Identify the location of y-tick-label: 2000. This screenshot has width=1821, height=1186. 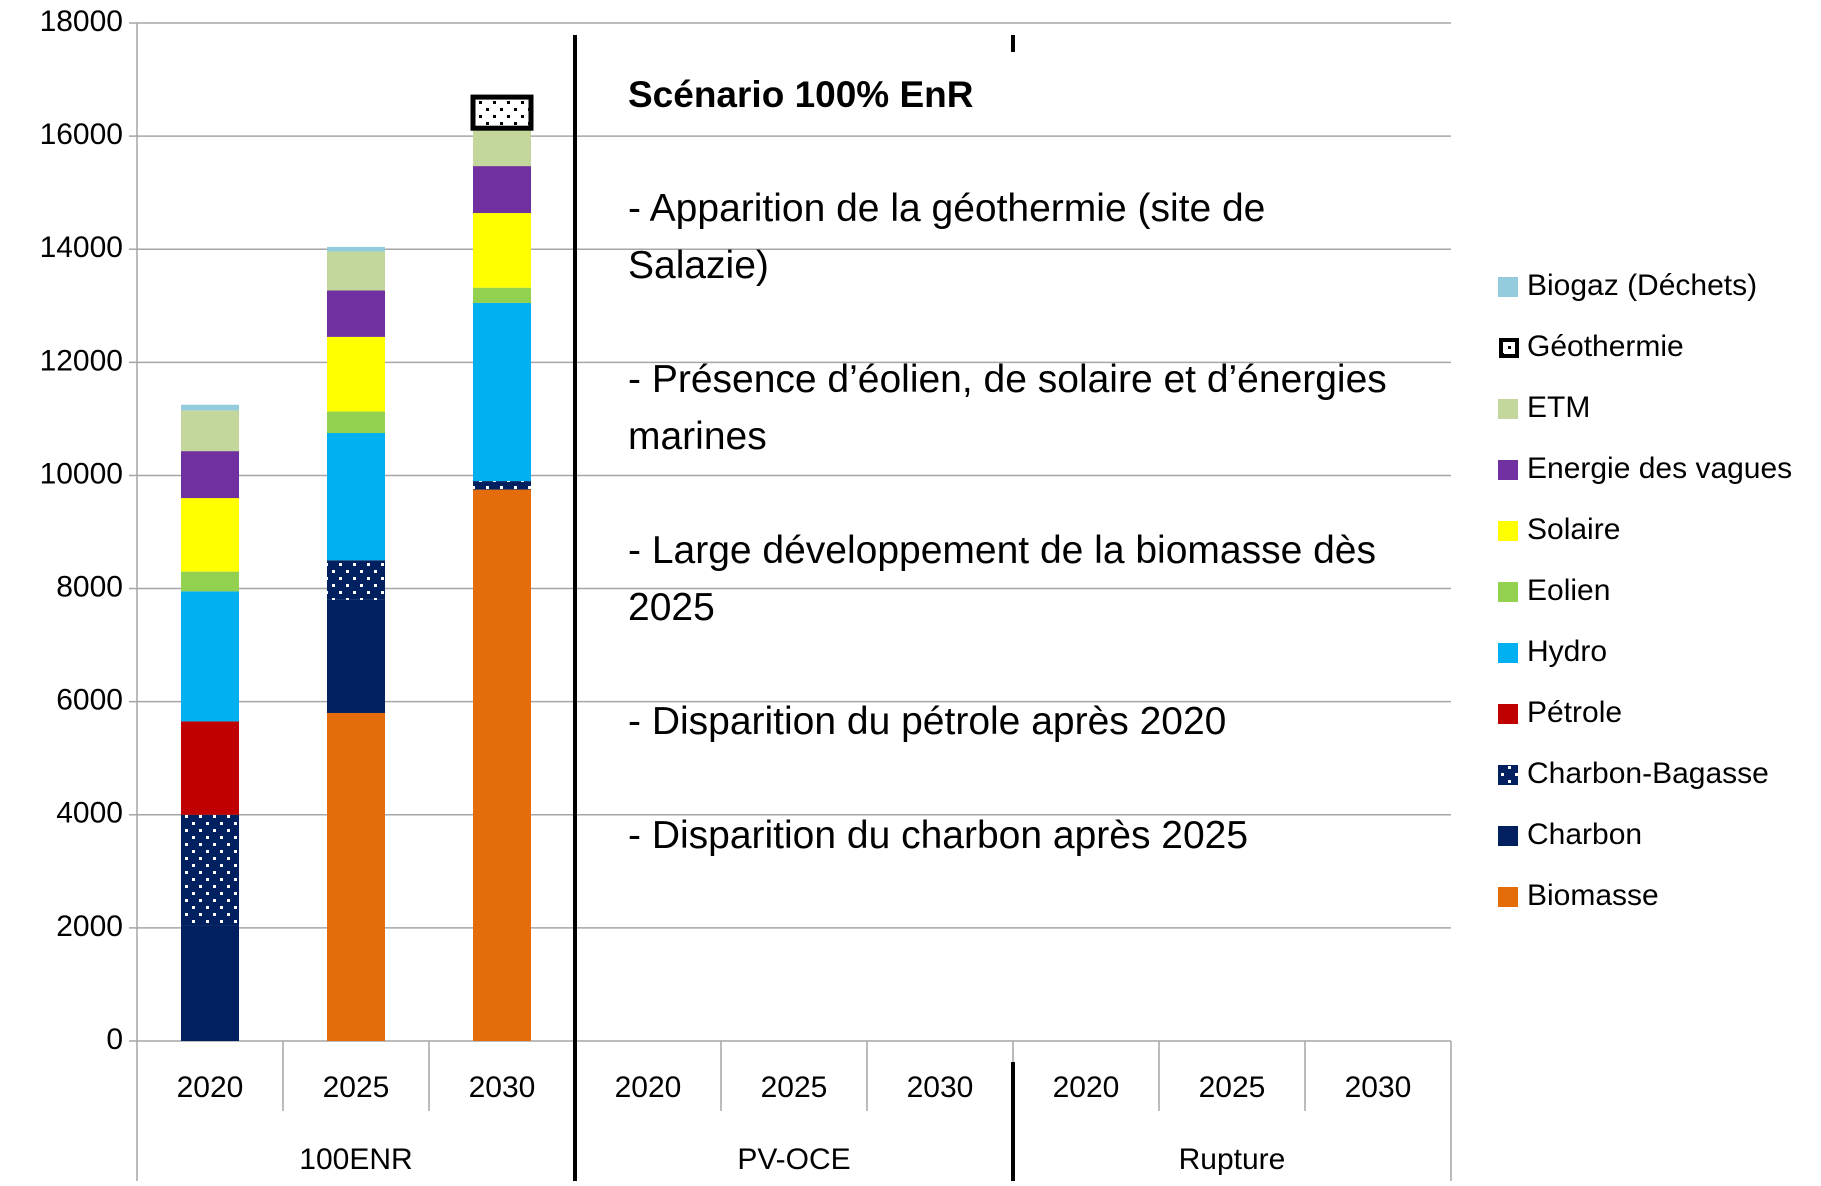
(89, 926).